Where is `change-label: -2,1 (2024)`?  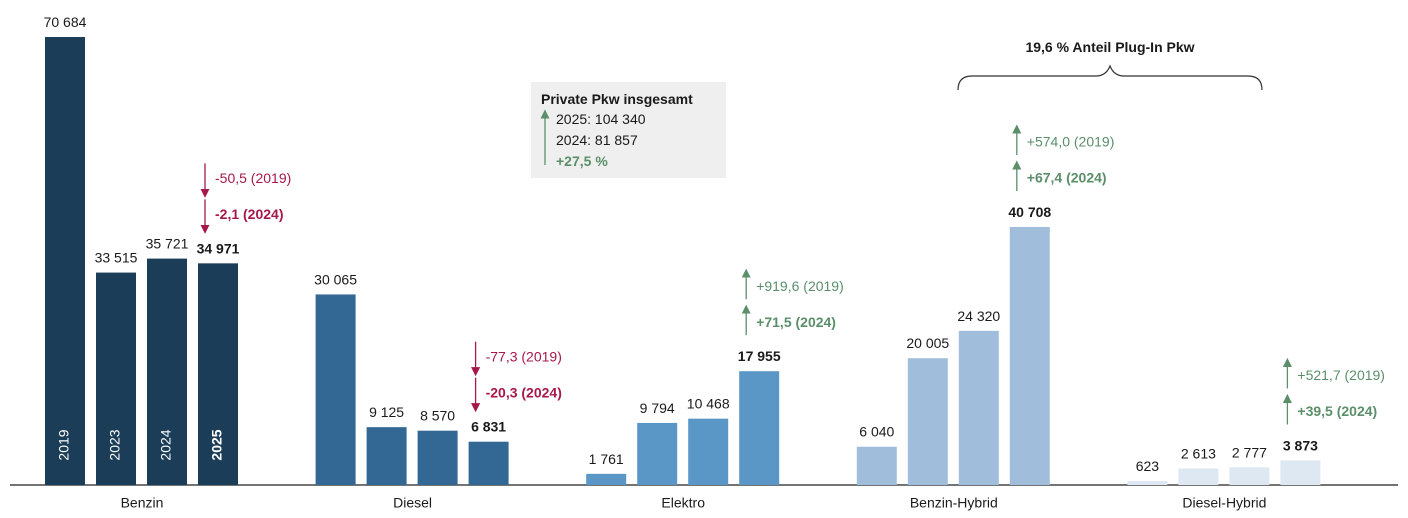 change-label: -2,1 (2024) is located at coordinates (249, 214).